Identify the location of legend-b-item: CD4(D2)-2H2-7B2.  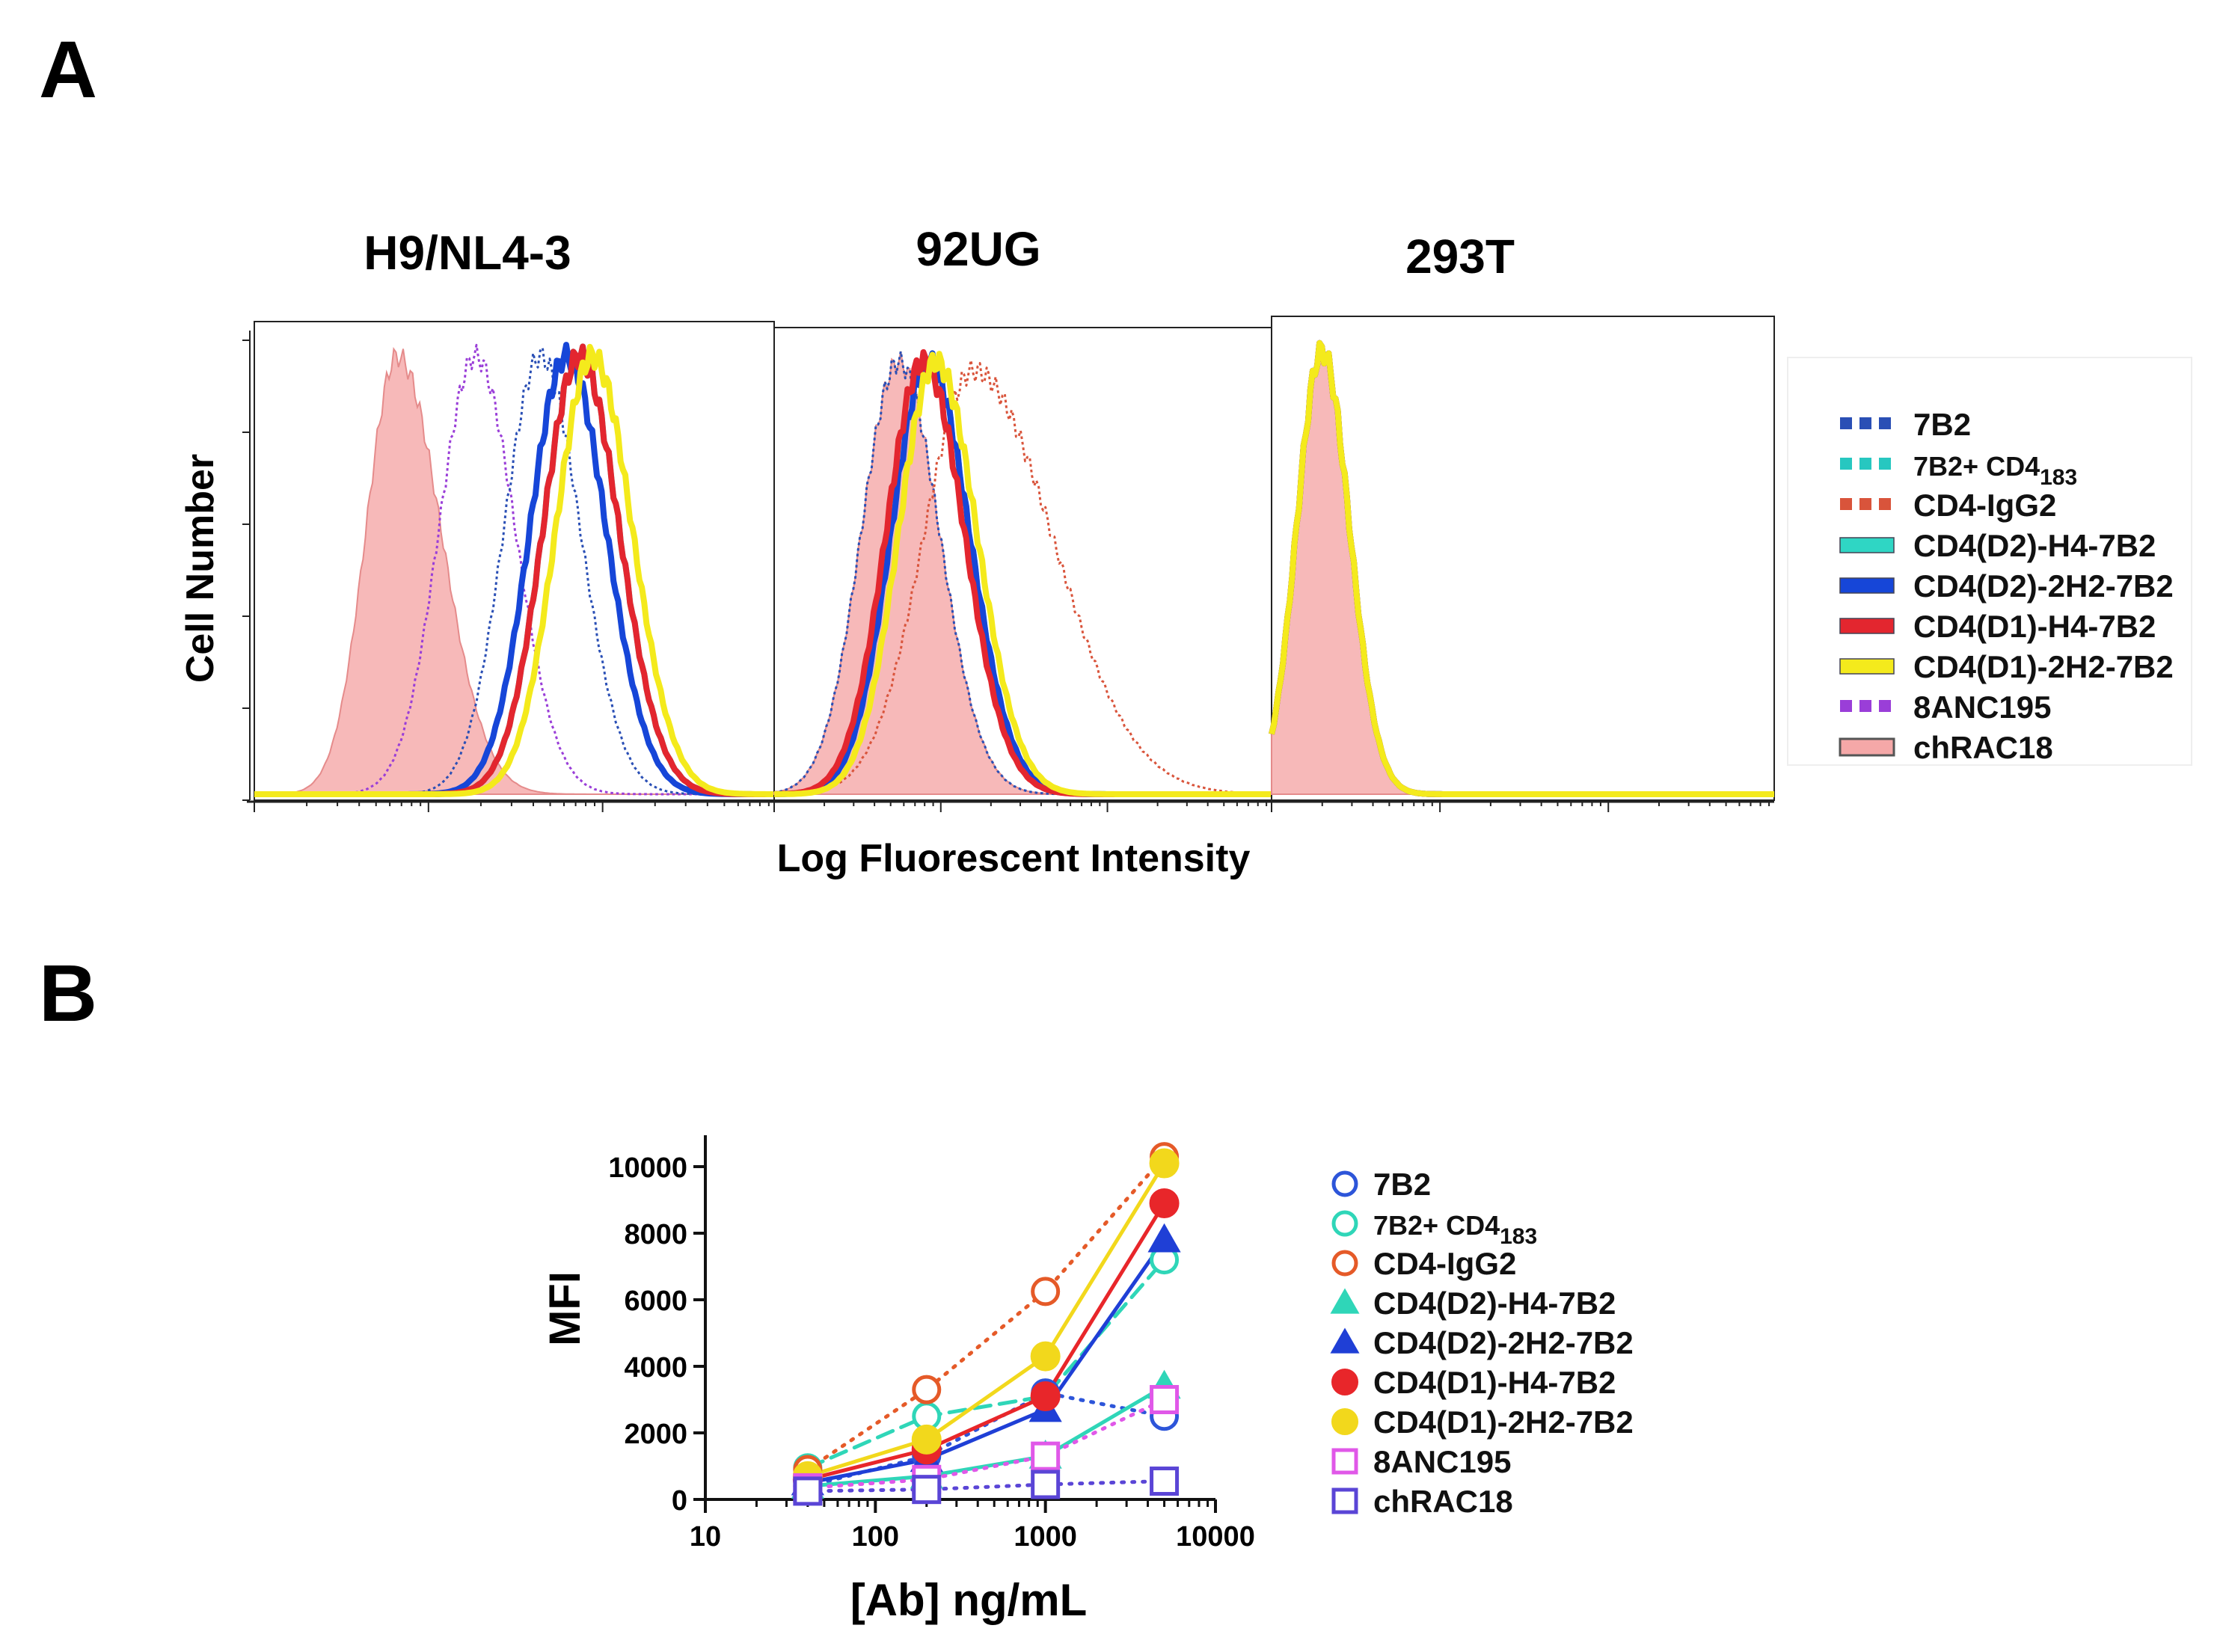
(1482, 1343).